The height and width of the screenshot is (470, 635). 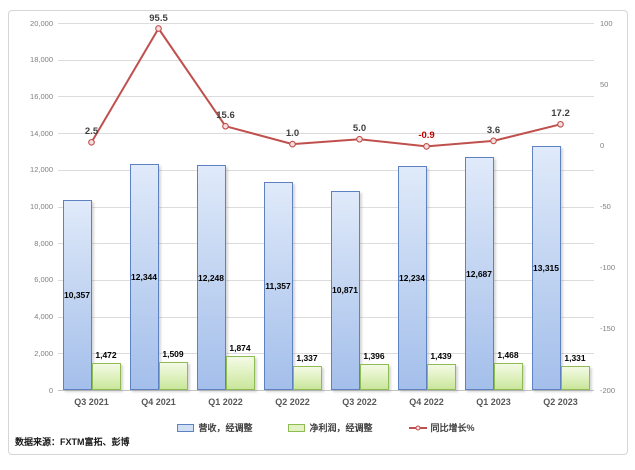 I want to click on legend-item-revenue: 营收，经调整, so click(x=214, y=427).